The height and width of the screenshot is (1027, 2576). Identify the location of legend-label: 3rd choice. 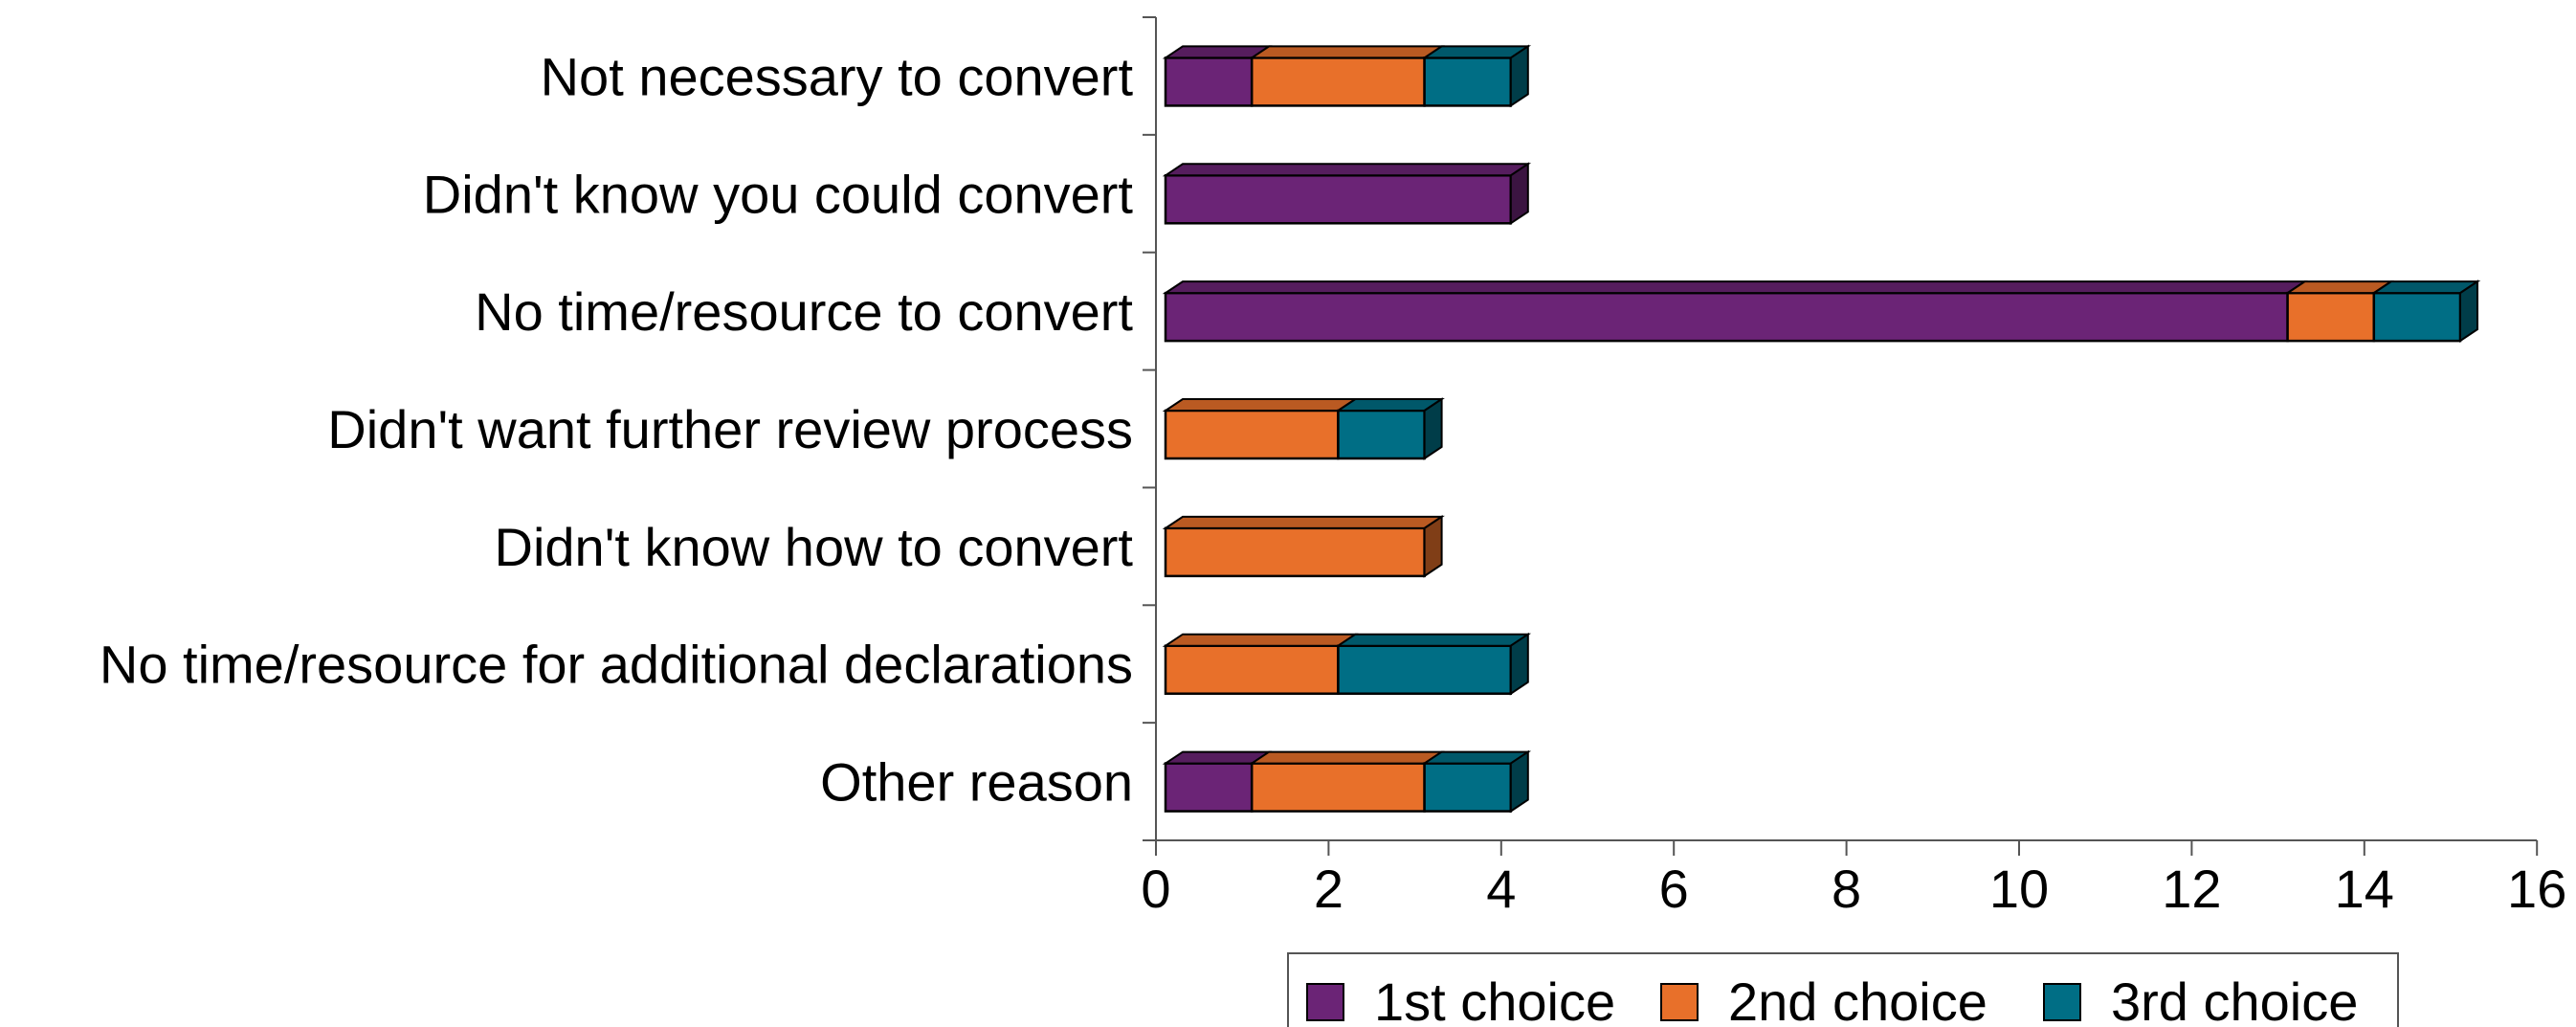
(2234, 999).